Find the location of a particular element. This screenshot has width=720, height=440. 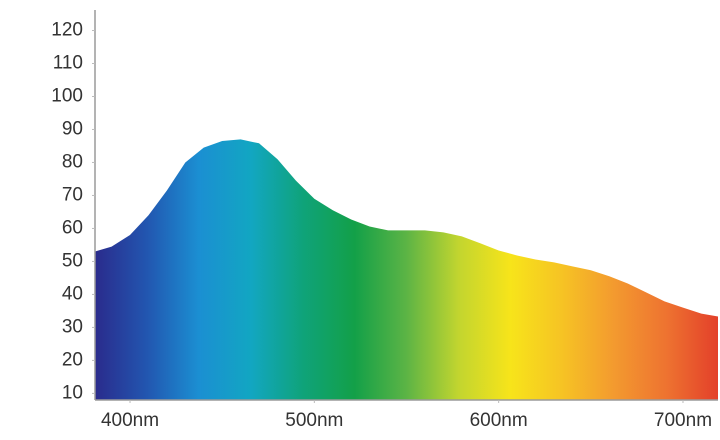

y-tick-label: 60 is located at coordinates (72, 227).